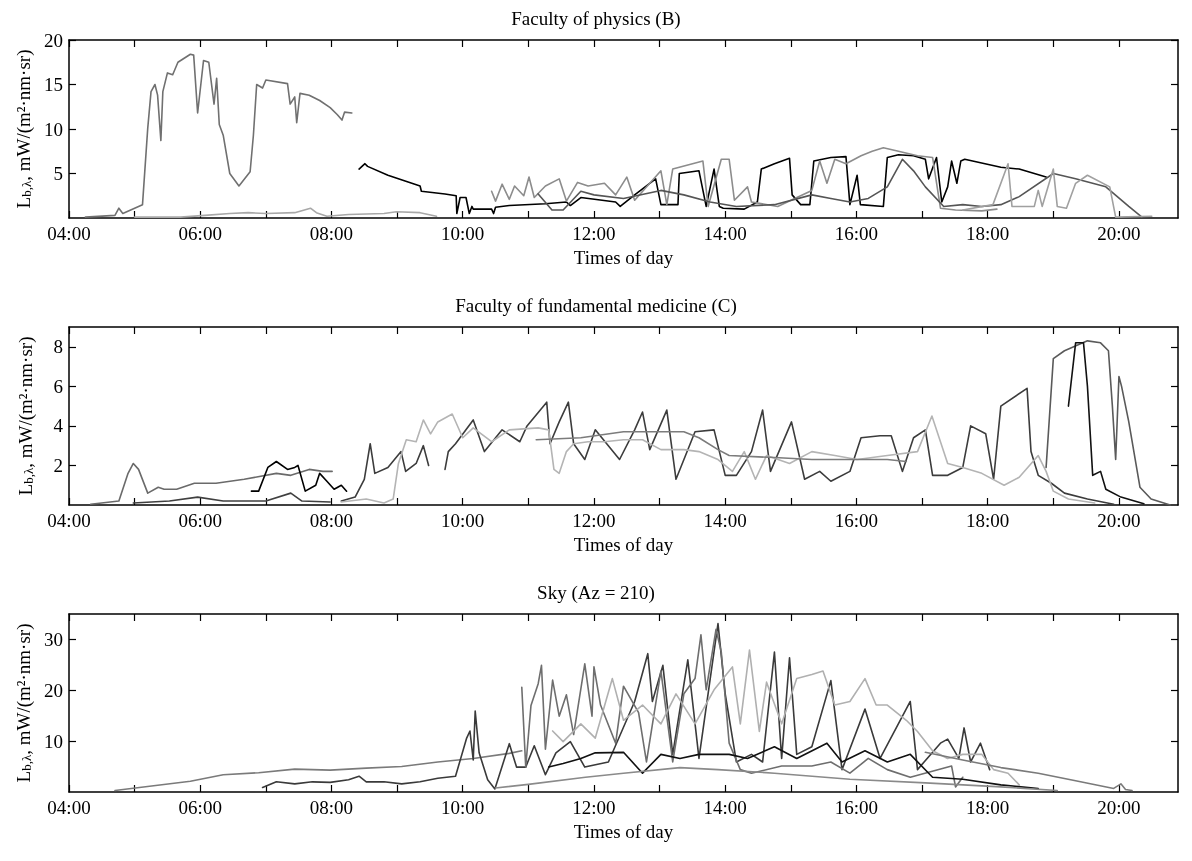 The height and width of the screenshot is (861, 1192). Describe the element at coordinates (58, 465) in the screenshot. I see `y-tick-label: 2` at that location.